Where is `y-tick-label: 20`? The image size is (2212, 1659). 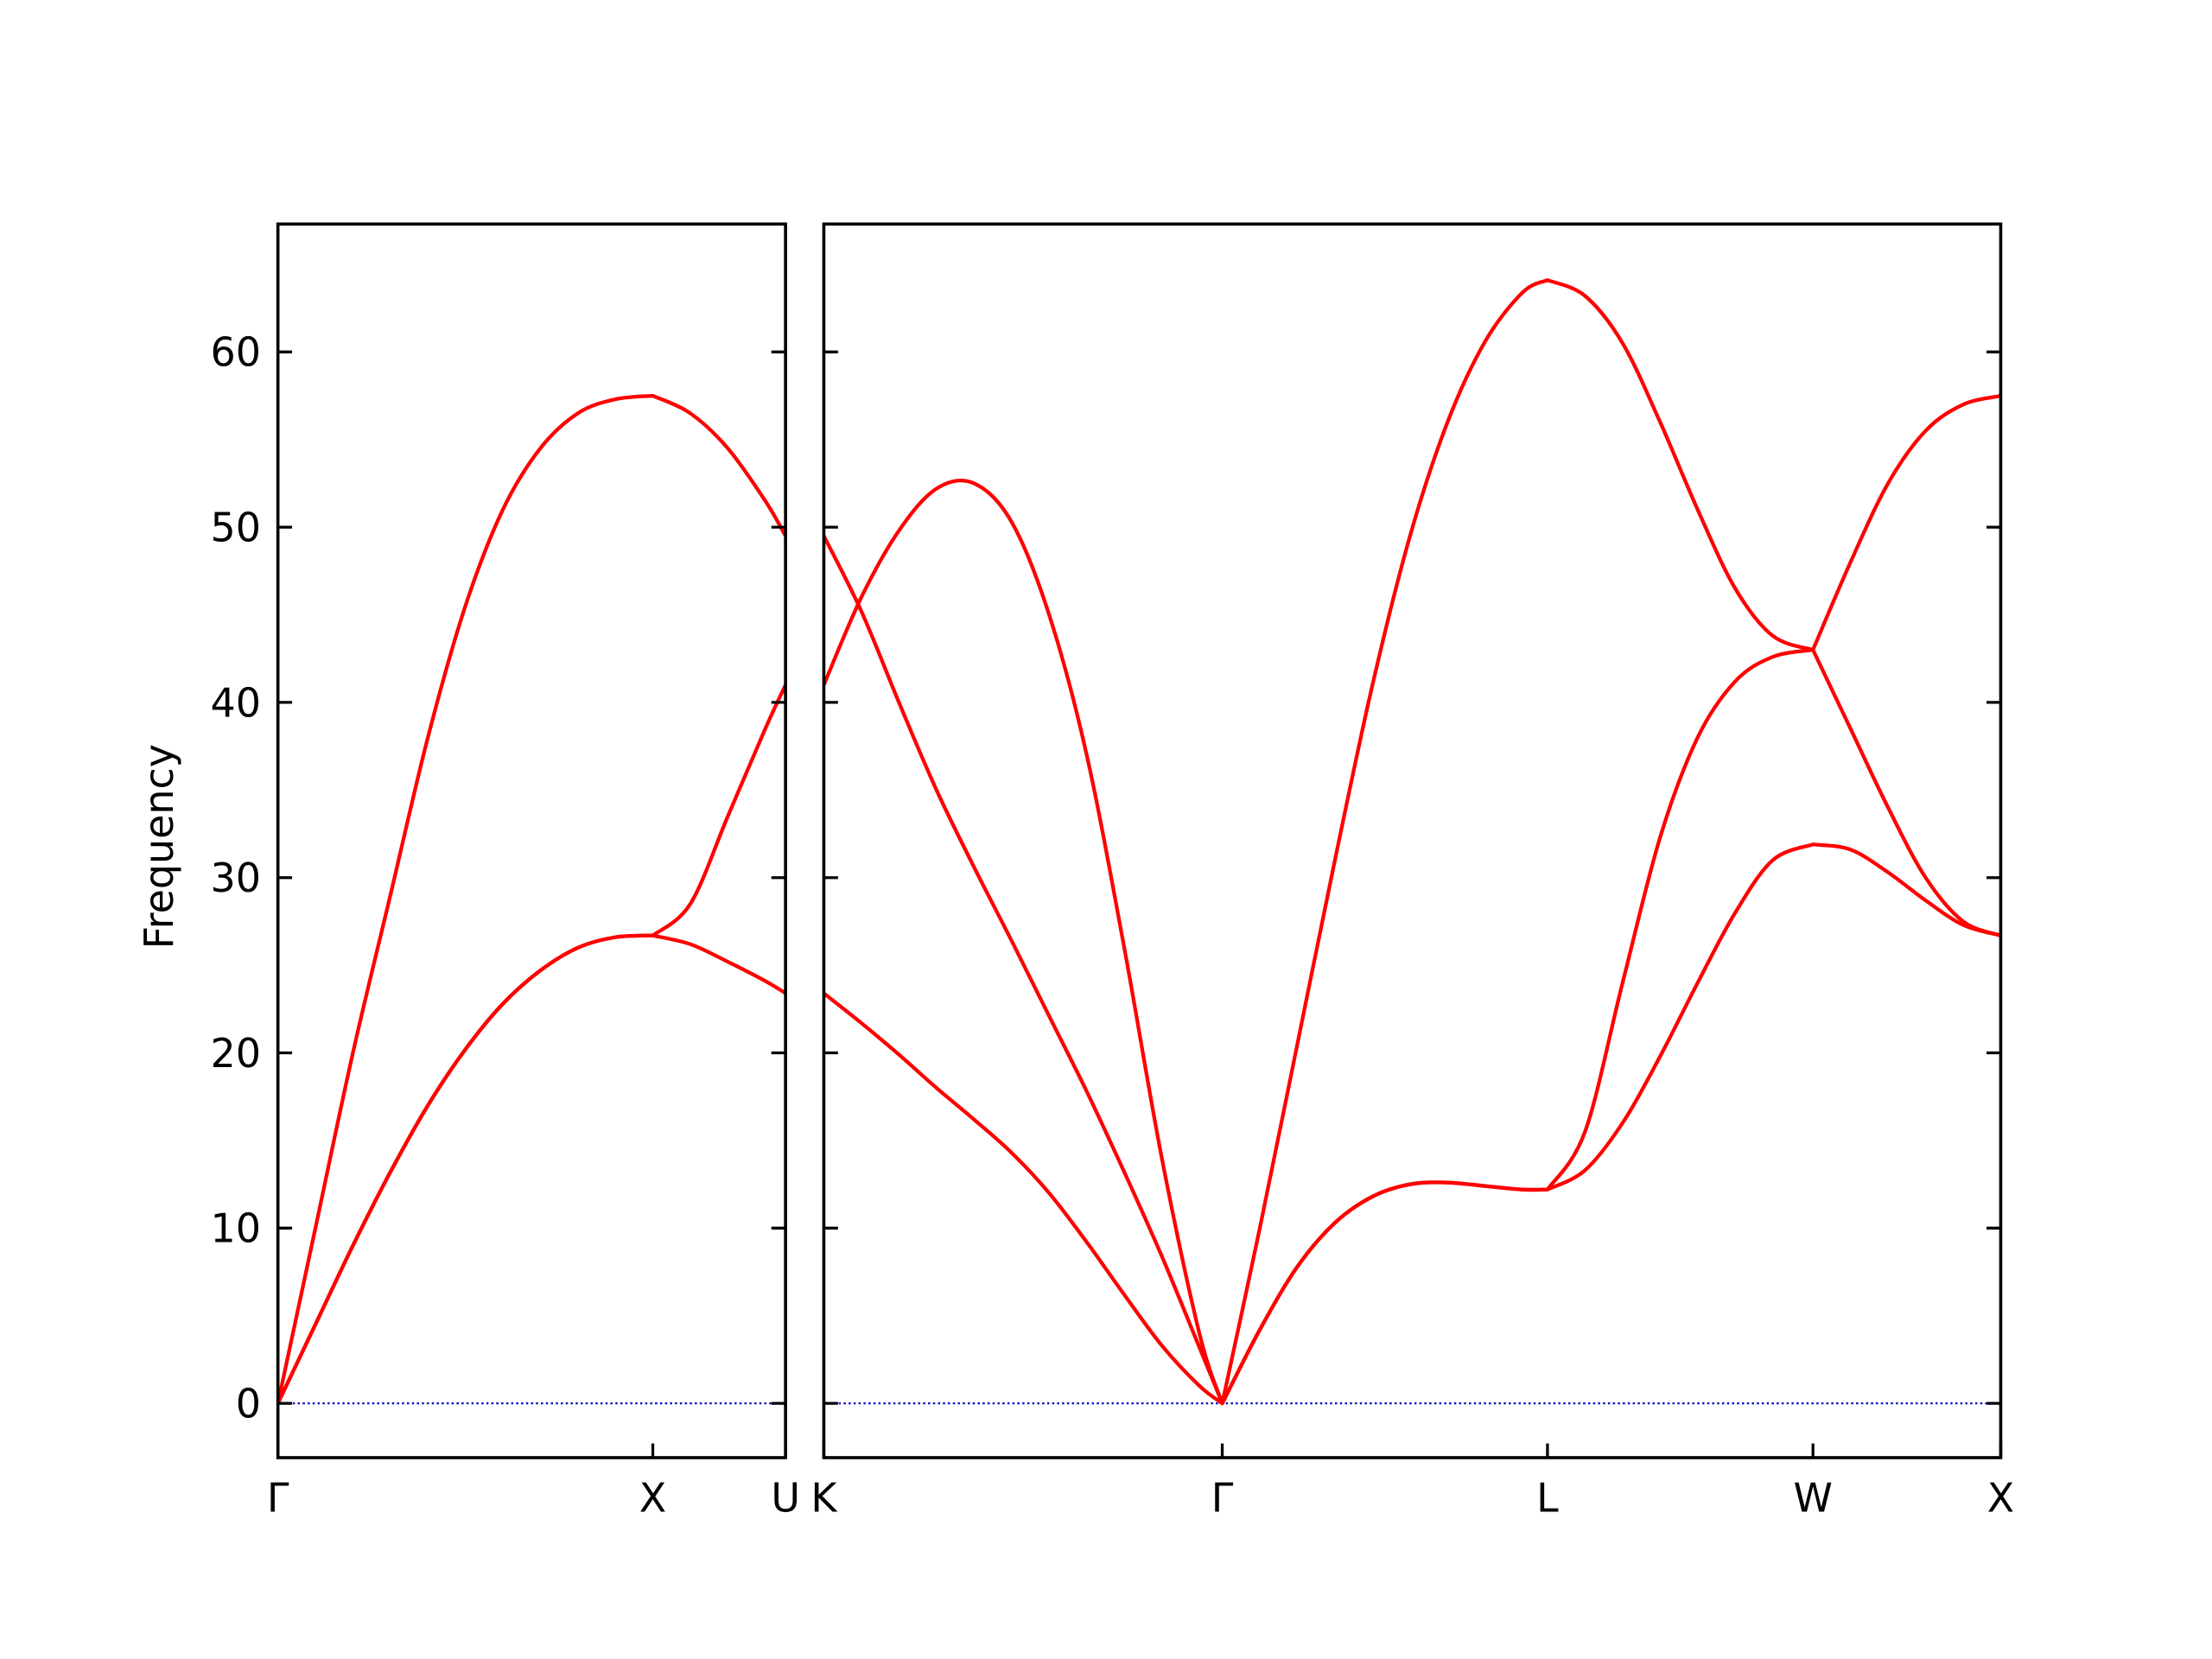 y-tick-label: 20 is located at coordinates (235, 1053).